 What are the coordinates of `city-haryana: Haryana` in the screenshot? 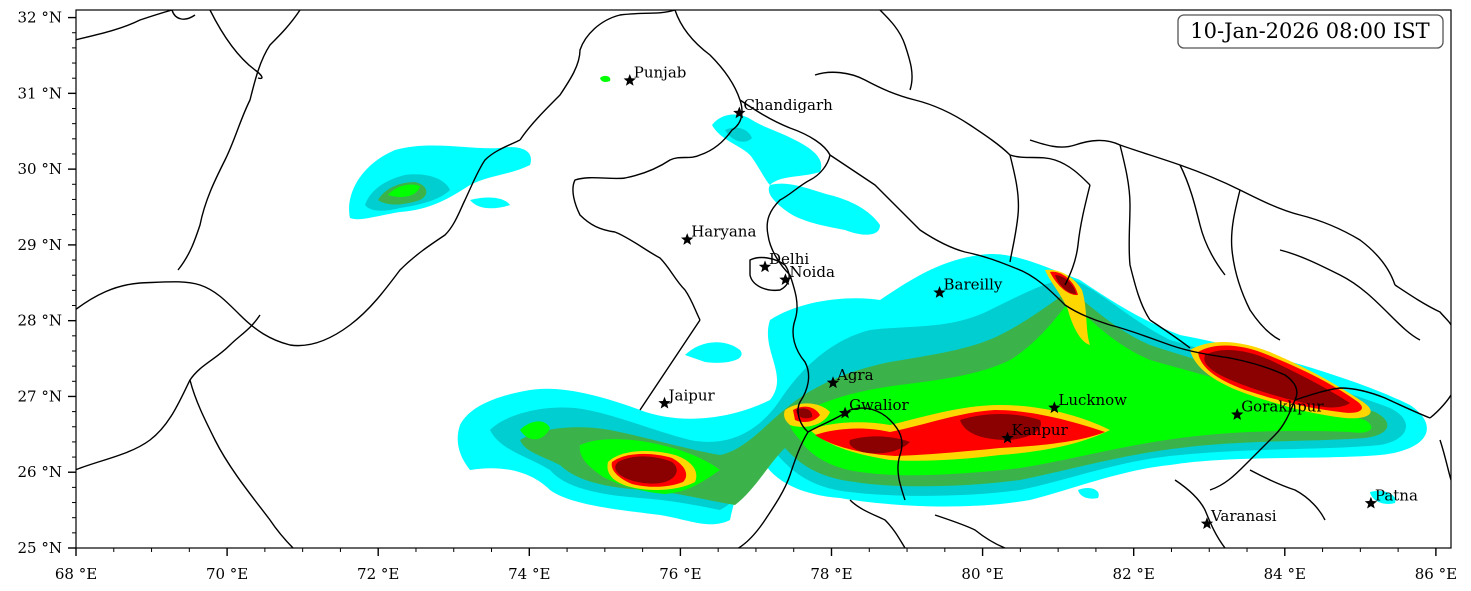 It's located at (718, 234).